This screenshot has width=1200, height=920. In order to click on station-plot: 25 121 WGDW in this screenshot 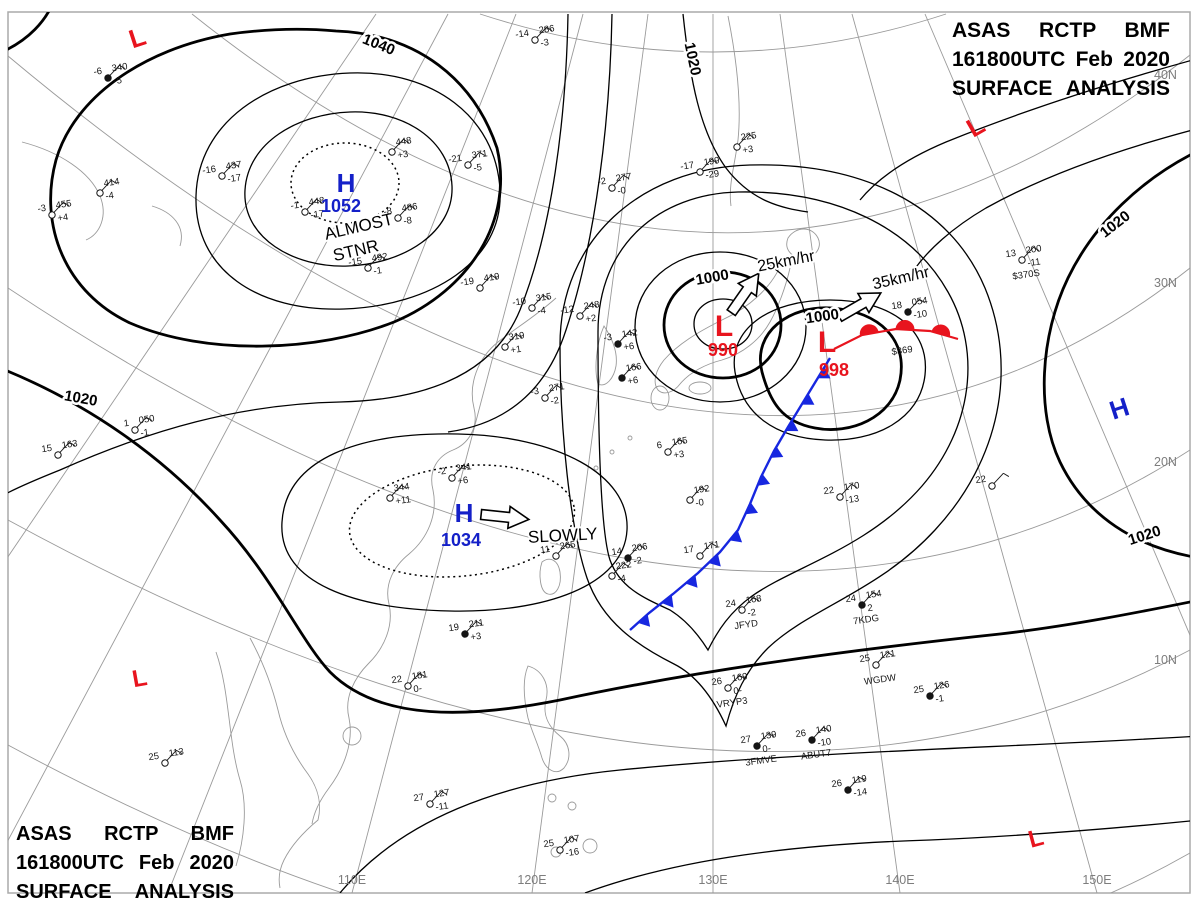, I will do `click(878, 668)`.